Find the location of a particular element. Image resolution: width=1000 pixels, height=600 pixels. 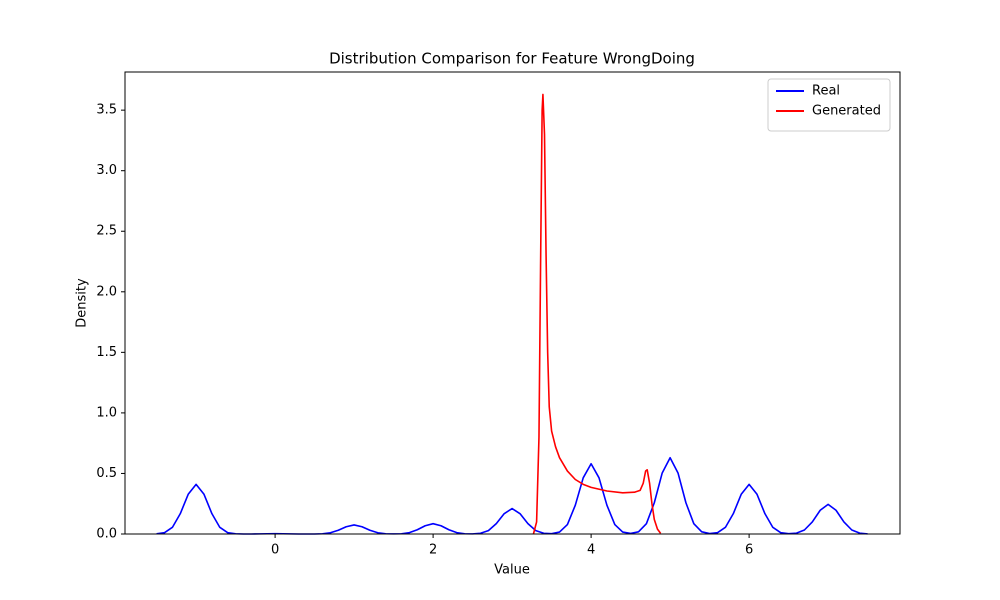

y-tick-label: 0.0 is located at coordinates (106, 534).